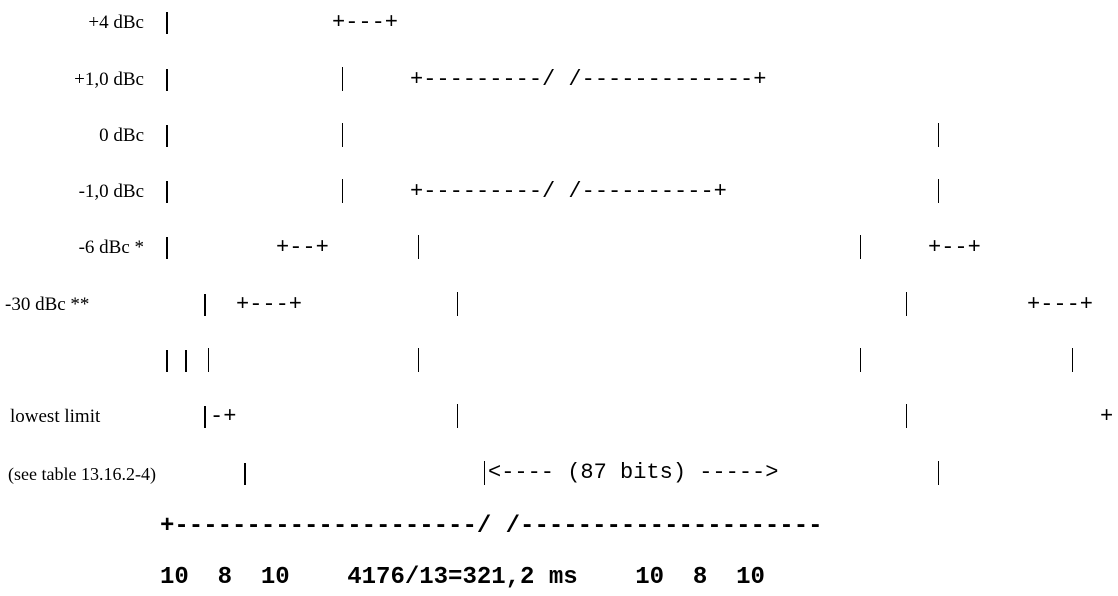 This screenshot has width=1118, height=596. Describe the element at coordinates (342, 79) in the screenshot. I see `mask-edge-plus1-left` at that location.